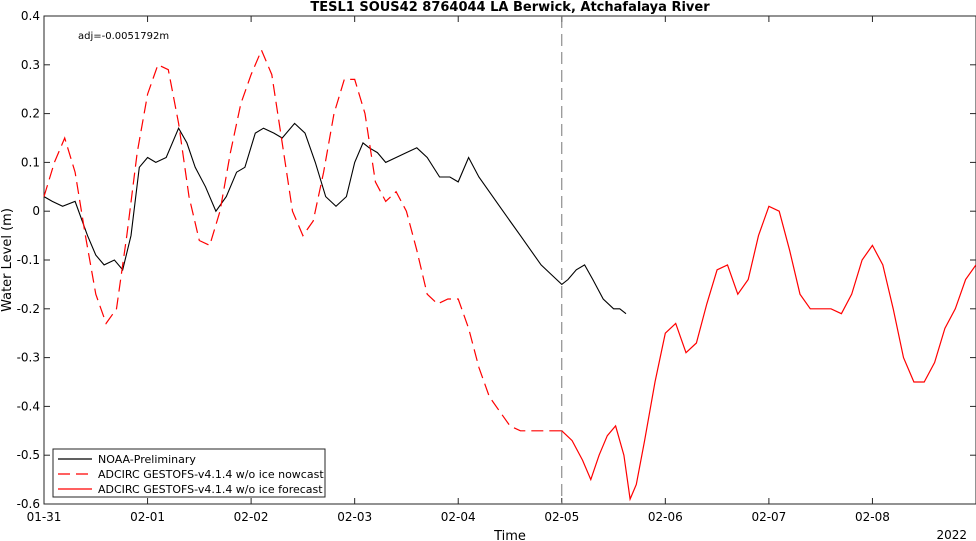 The image size is (976, 541). I want to click on legend-label-0: NOAA-Preliminary, so click(147, 459).